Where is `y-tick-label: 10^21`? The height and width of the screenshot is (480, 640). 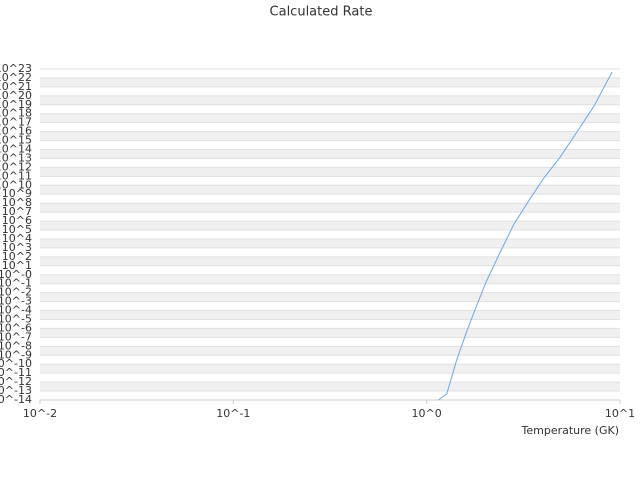
y-tick-label: 10^21 is located at coordinates (16, 86).